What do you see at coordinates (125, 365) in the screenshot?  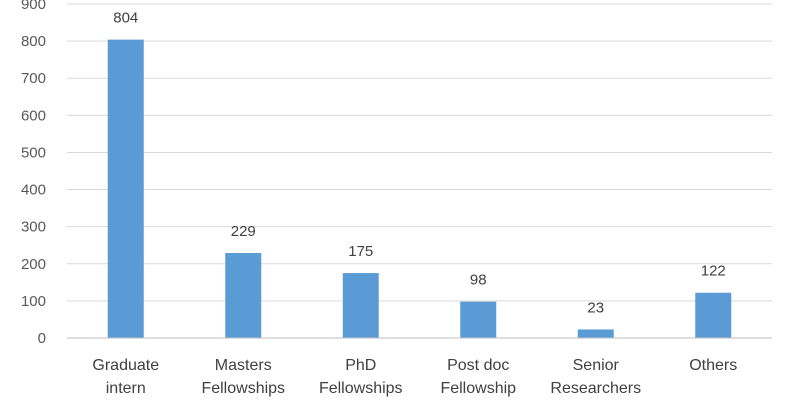 I see `category-label-0-0: Graduate` at bounding box center [125, 365].